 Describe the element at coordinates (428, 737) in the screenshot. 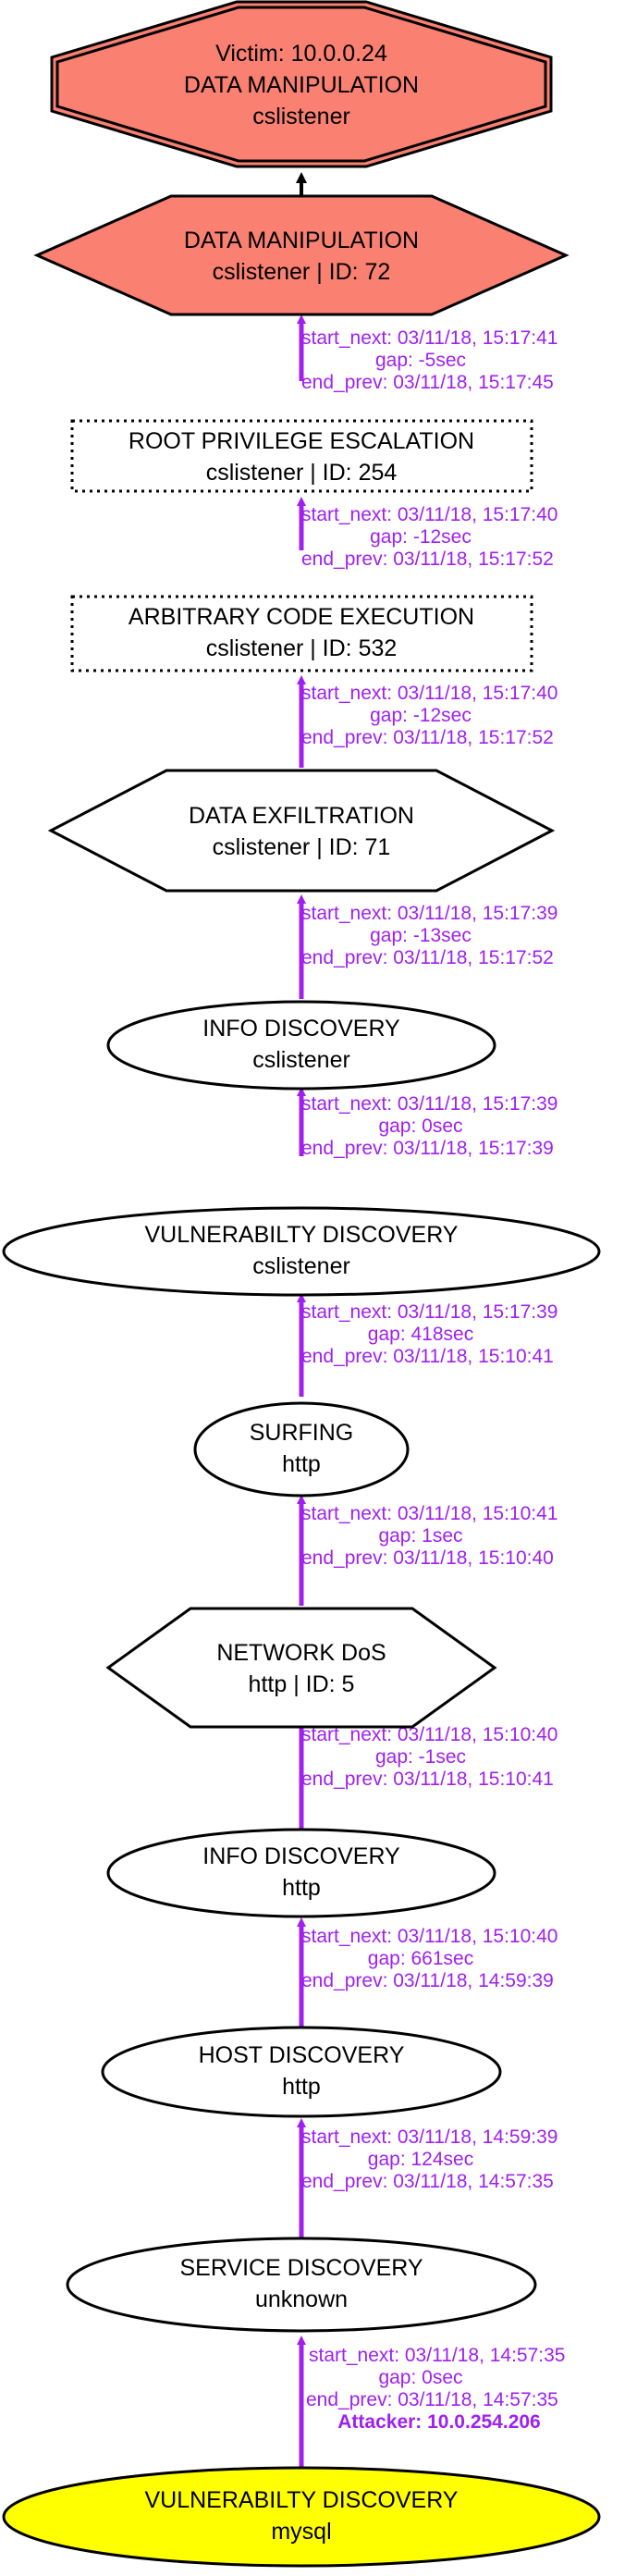

I see `edge-2-end-prev: end_prev: 03/11/18, 15:17:52` at that location.